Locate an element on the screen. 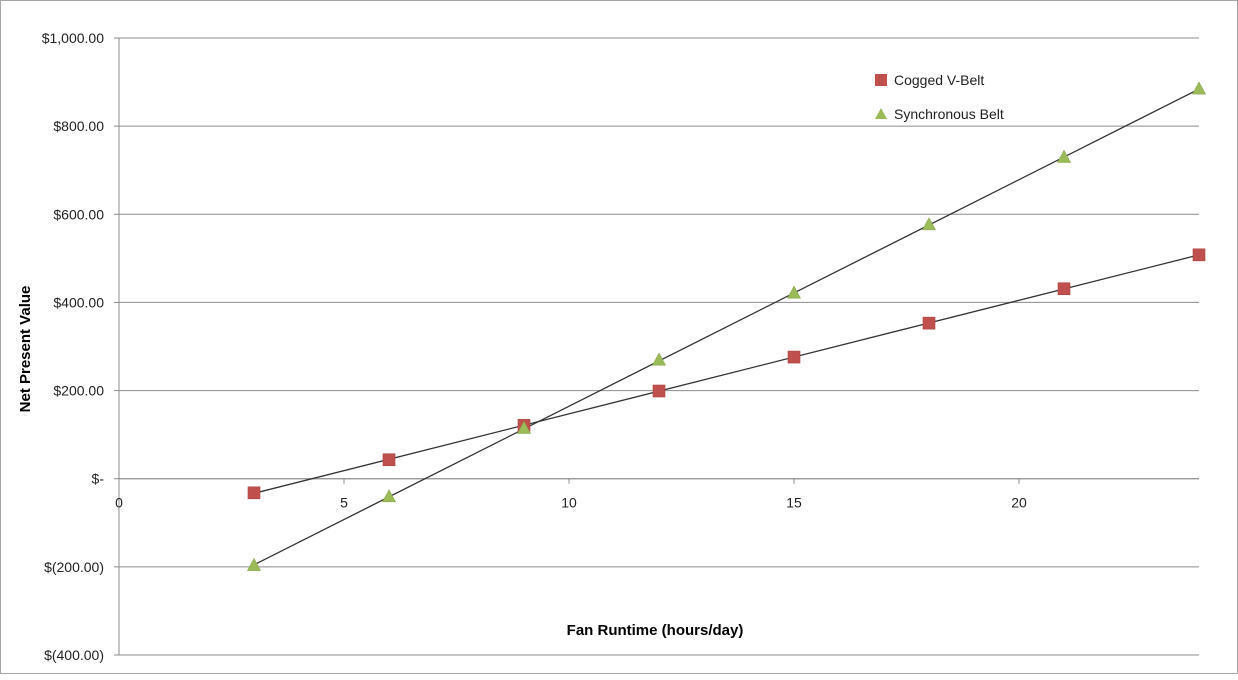  y-tick-label: $- is located at coordinates (98, 479).